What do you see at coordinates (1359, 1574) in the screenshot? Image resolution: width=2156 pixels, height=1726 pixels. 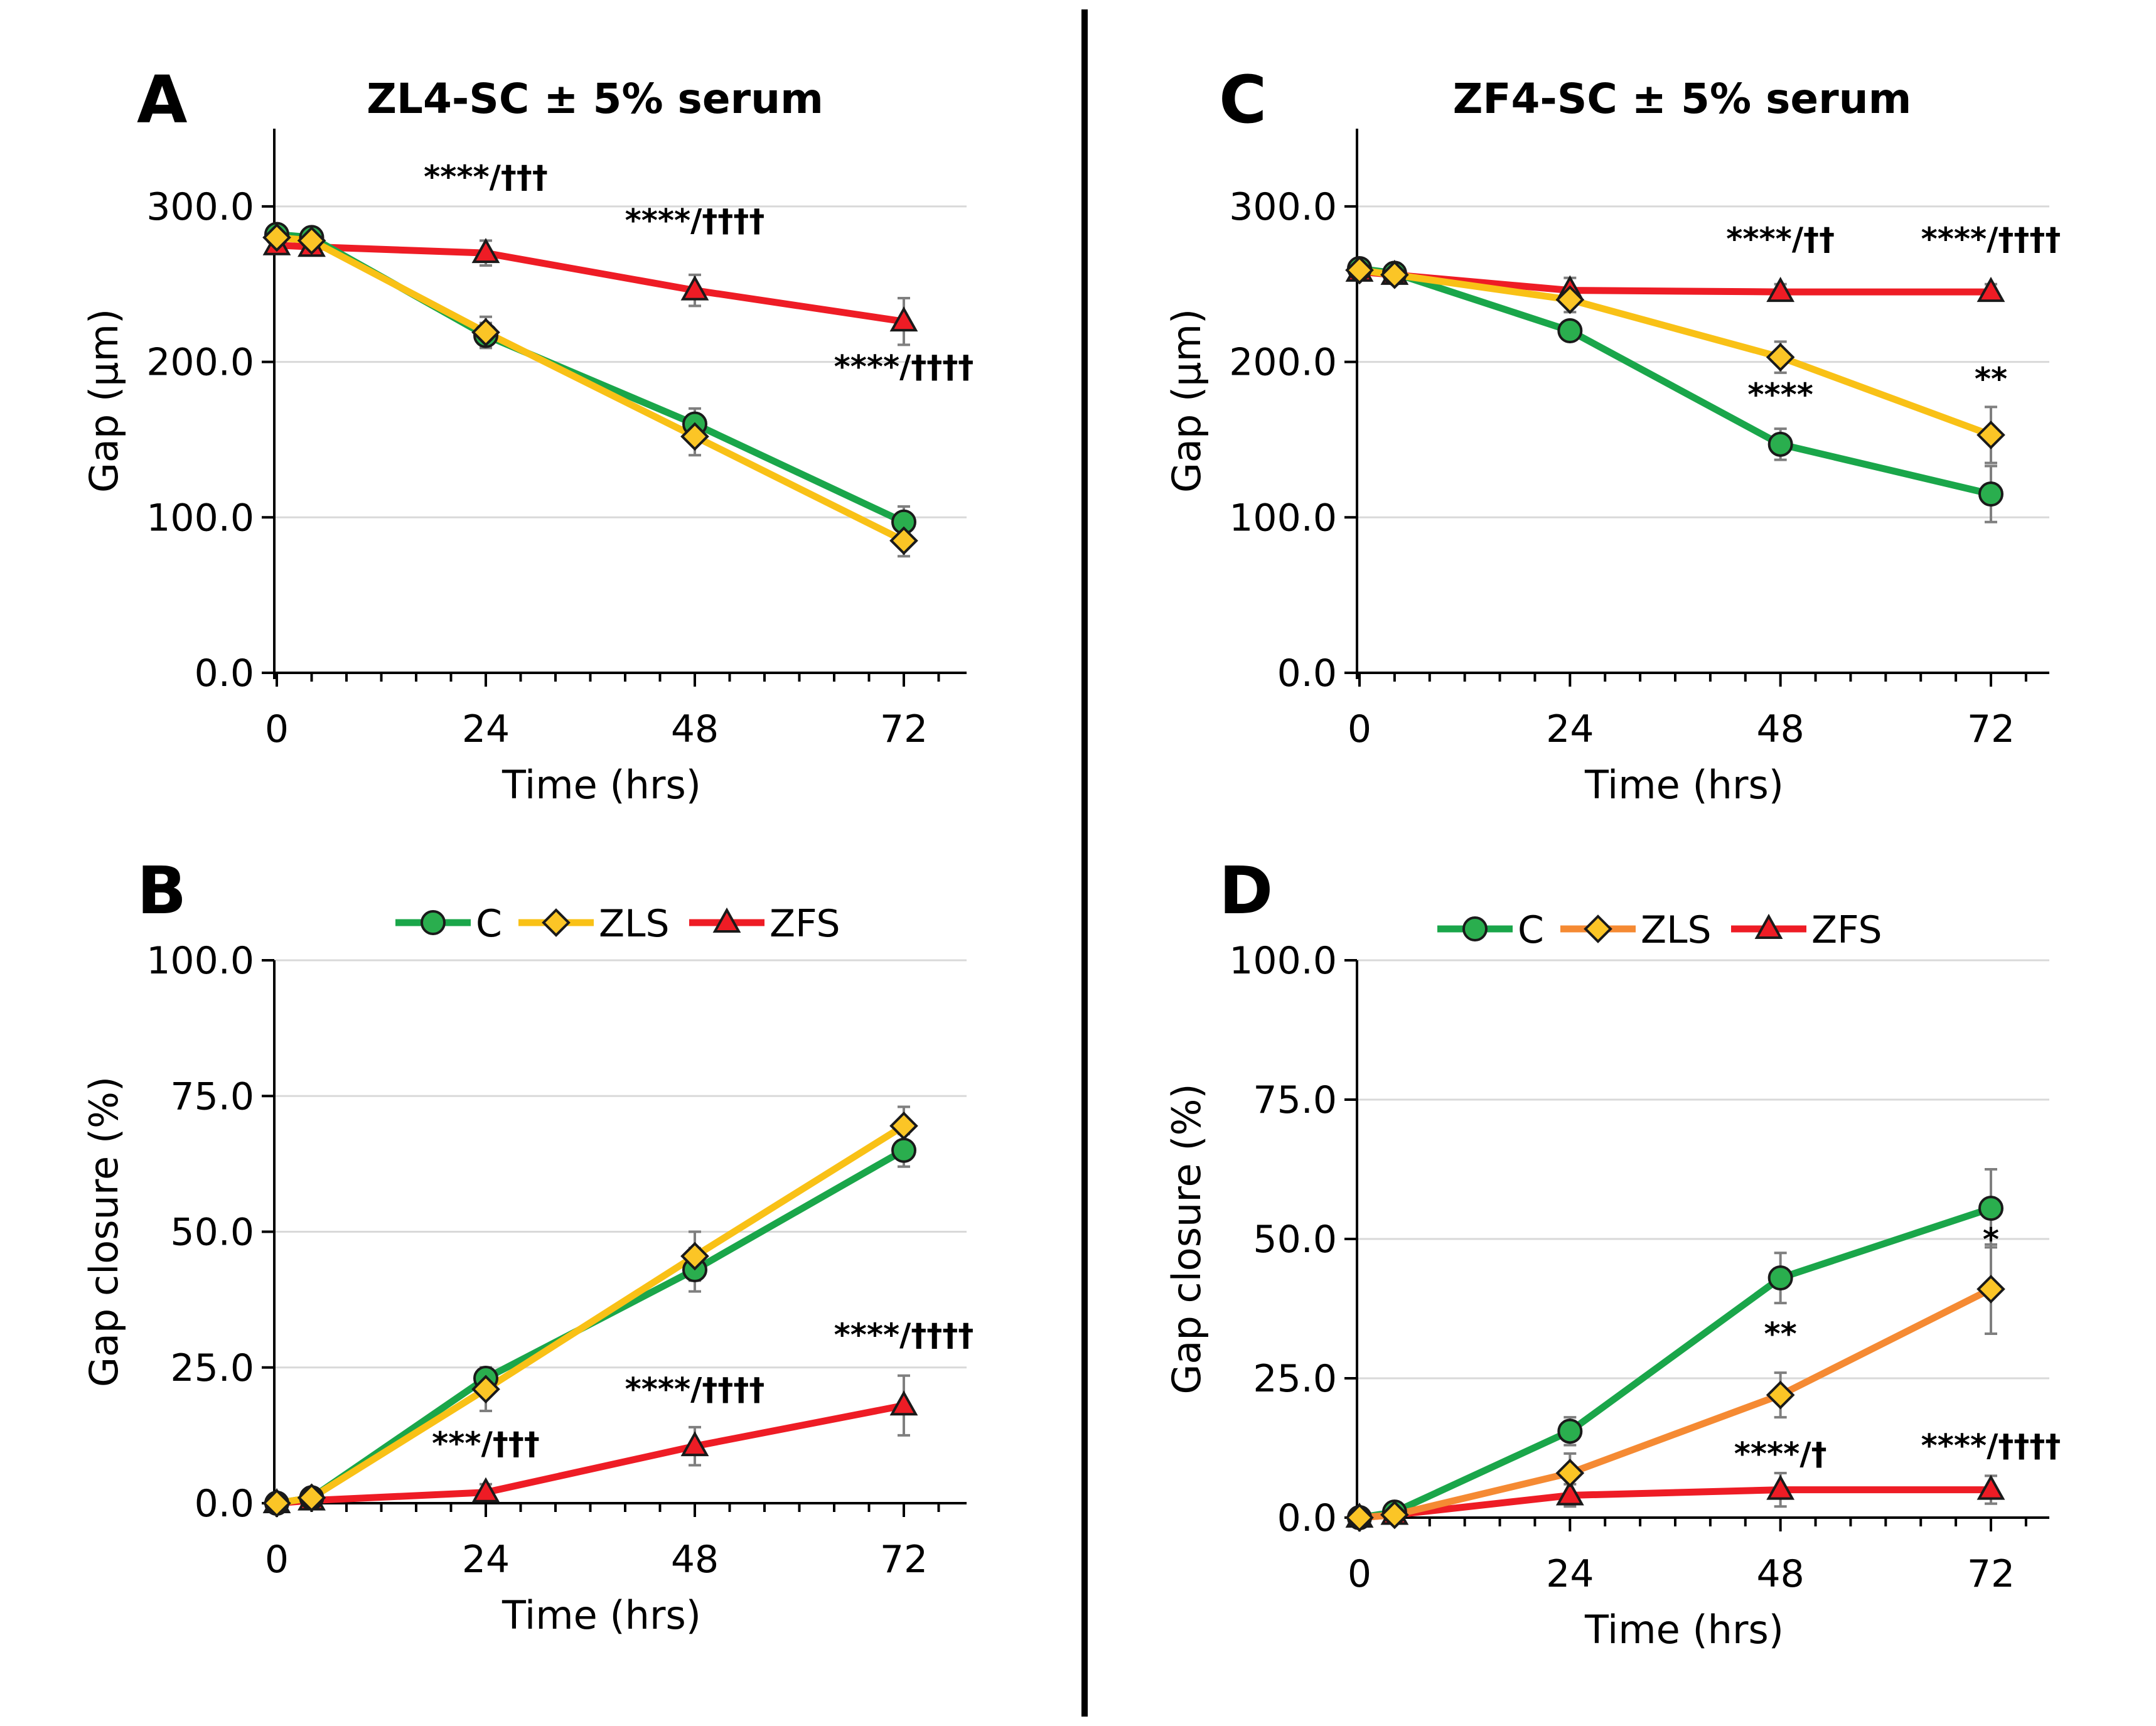 I see `x-tick-label: 0` at bounding box center [1359, 1574].